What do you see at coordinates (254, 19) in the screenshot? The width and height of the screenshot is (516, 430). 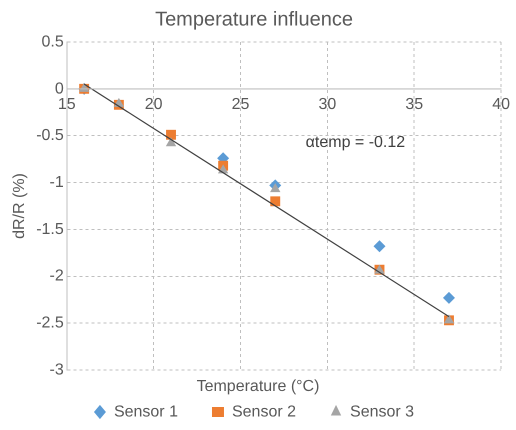 I see `chart-title: Temperature influence` at bounding box center [254, 19].